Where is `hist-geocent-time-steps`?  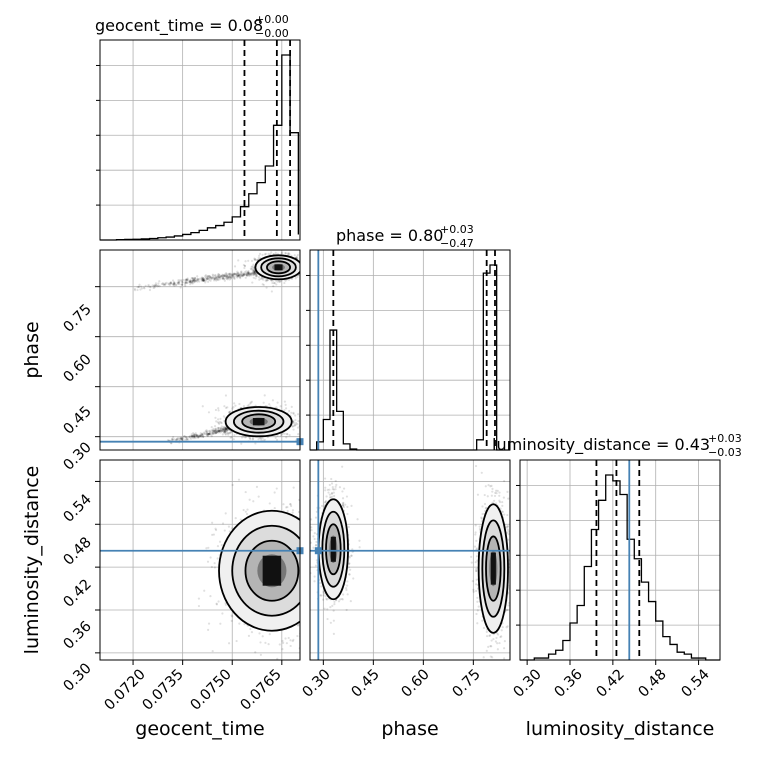 hist-geocent-time-steps is located at coordinates (199, 147).